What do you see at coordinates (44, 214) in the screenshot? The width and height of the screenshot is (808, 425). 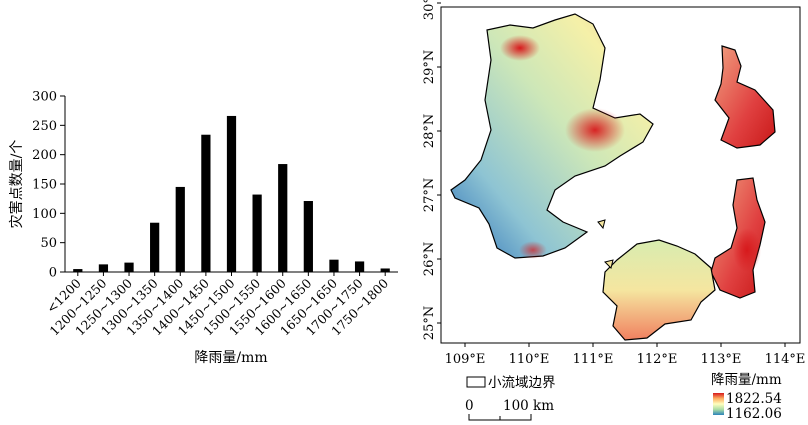 I see `y-tick-label-2: 100` at bounding box center [44, 214].